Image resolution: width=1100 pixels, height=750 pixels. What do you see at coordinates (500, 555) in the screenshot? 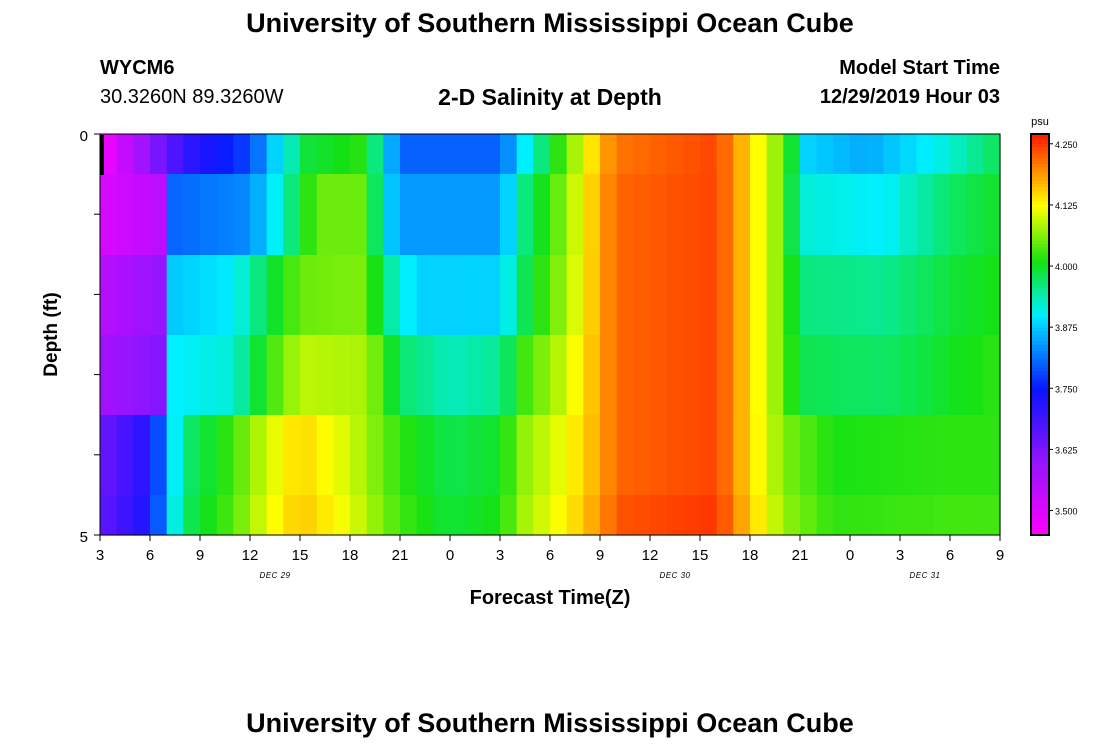
I see `x-tick-label: 3` at bounding box center [500, 555].